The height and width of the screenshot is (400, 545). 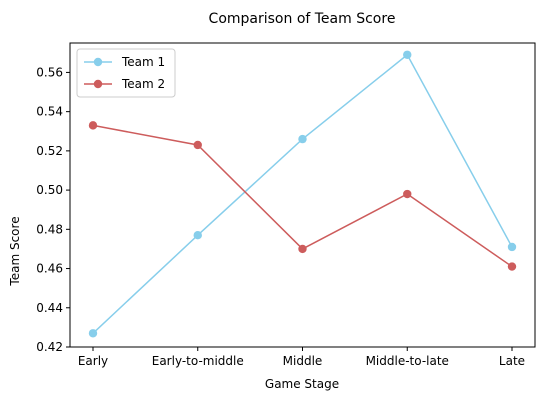 What do you see at coordinates (49, 229) in the screenshot?
I see `y-tick-label: 0.48` at bounding box center [49, 229].